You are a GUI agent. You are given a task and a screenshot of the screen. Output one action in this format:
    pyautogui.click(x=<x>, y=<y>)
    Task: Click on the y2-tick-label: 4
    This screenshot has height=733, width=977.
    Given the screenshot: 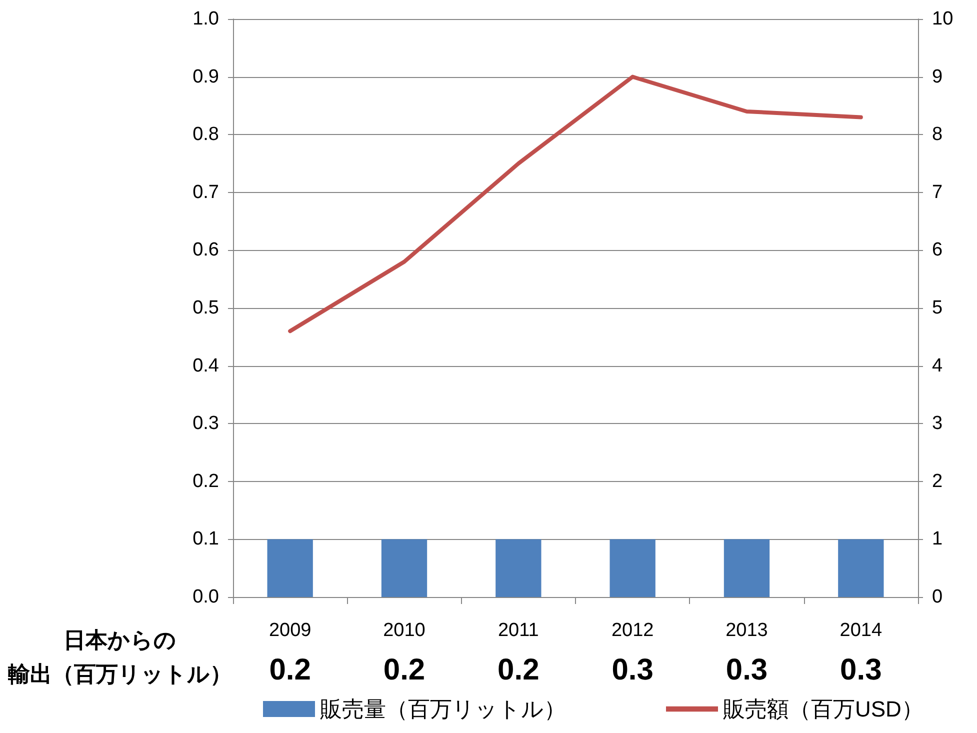 What is the action you would take?
    pyautogui.click(x=937, y=365)
    